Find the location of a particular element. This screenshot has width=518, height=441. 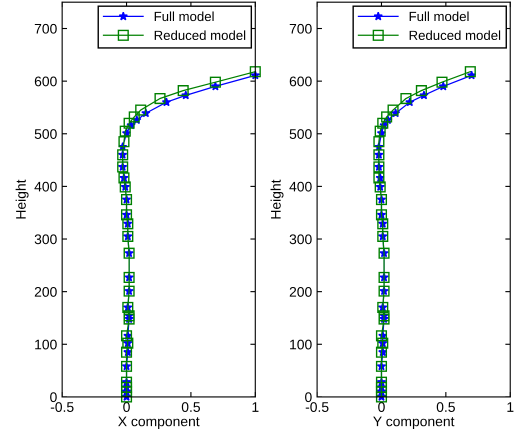

x-axis-title: Y component is located at coordinates (413, 423).